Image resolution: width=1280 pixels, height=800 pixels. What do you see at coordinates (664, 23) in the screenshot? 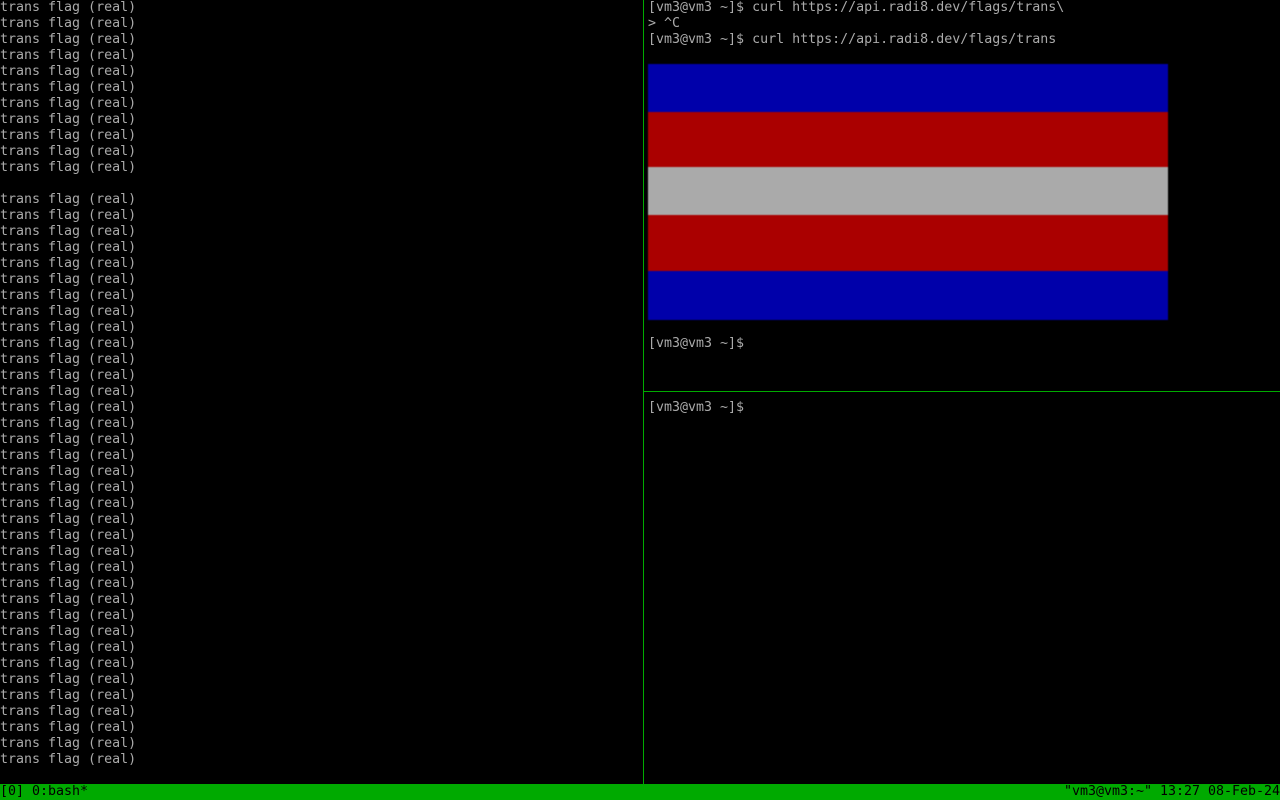
I see `terminal-line: > ^C` at bounding box center [664, 23].